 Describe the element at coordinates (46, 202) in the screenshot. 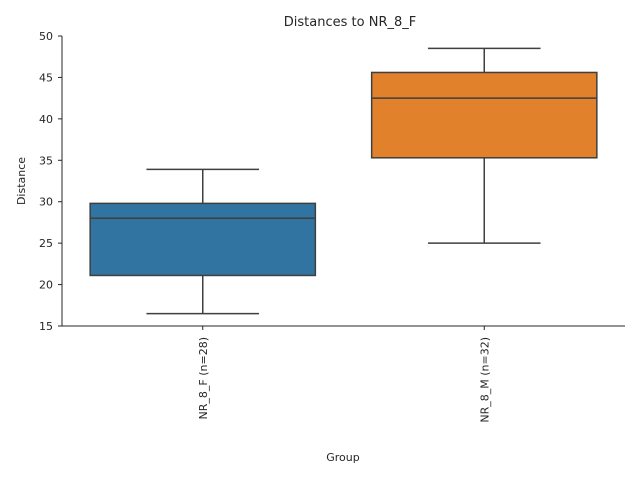

I see `y-tick-label: 30` at that location.